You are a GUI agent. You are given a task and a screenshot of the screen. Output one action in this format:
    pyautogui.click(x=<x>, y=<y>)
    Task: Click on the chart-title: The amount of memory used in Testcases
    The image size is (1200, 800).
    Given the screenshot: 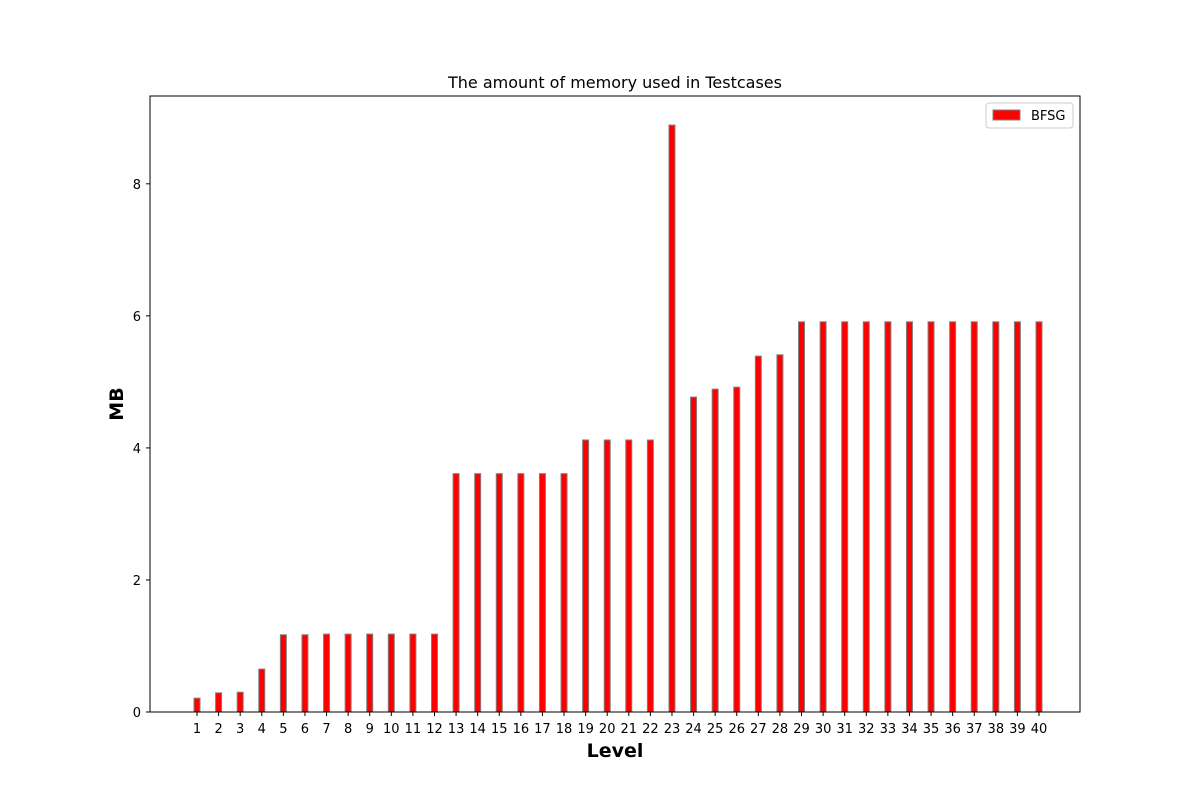 What is the action you would take?
    pyautogui.click(x=614, y=82)
    